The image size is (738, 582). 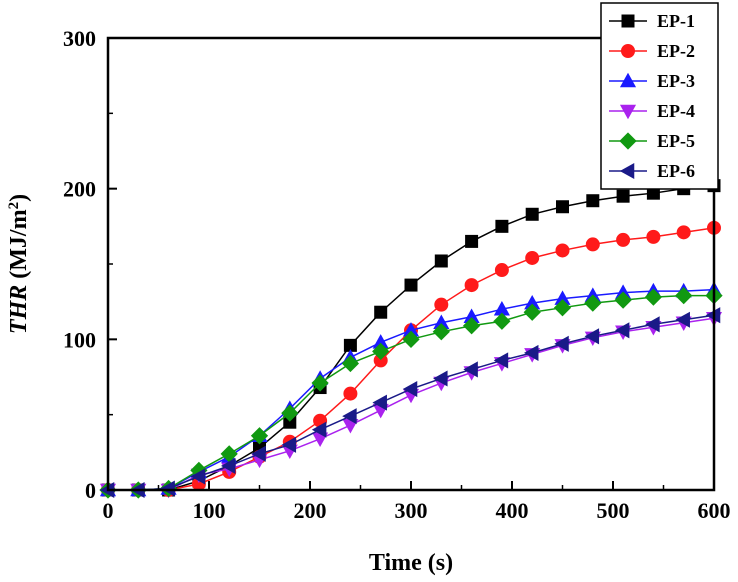 What do you see at coordinates (411, 563) in the screenshot?
I see `x-axis-title: Time (s)` at bounding box center [411, 563].